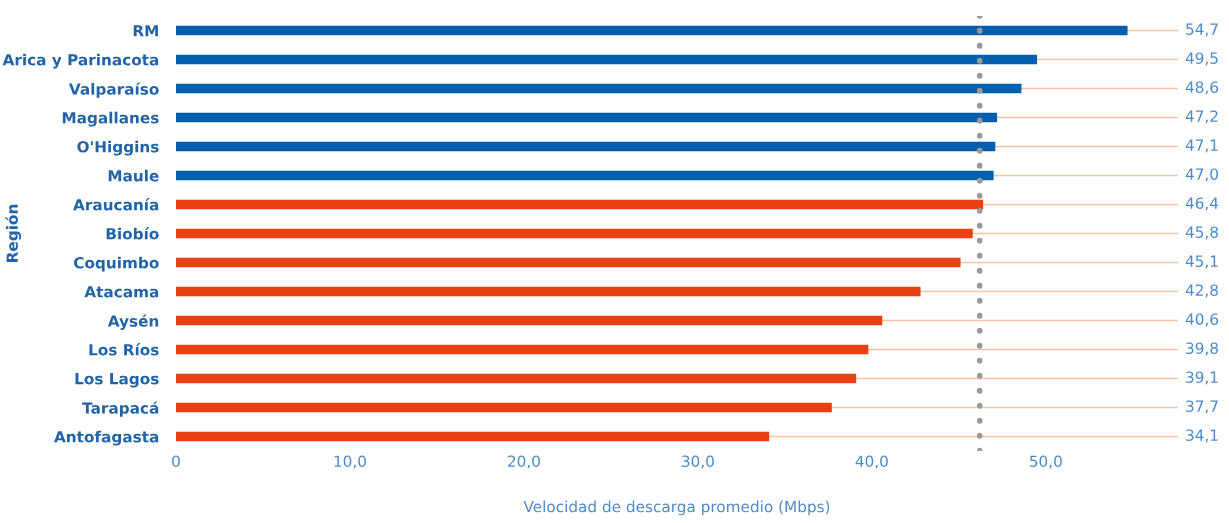 This screenshot has width=1229, height=523. I want to click on data-label: 45,8, so click(1201, 233).